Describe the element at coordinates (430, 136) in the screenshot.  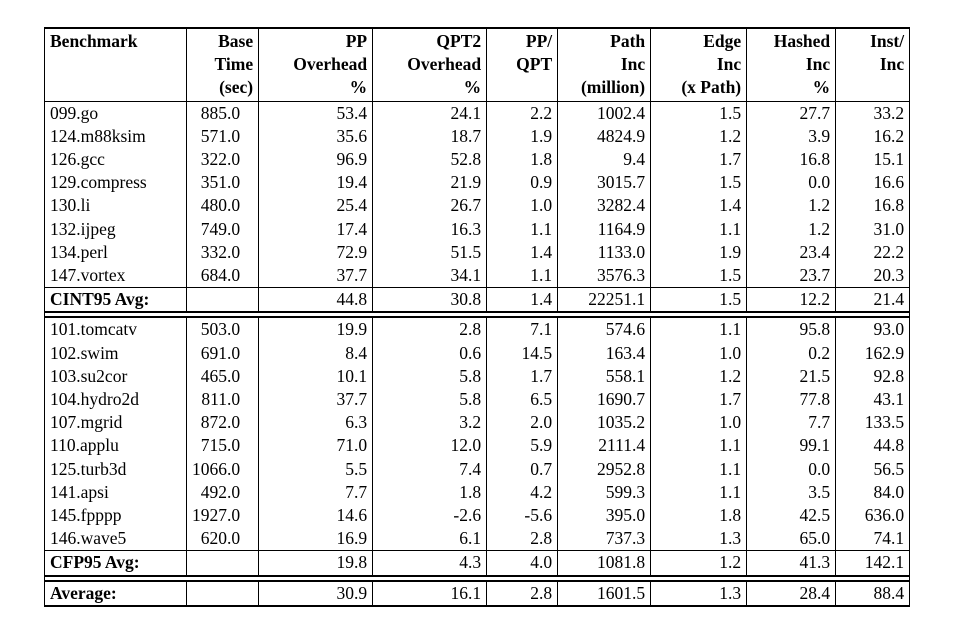
I see `cell-qpt2-overhead: 18.7` at that location.